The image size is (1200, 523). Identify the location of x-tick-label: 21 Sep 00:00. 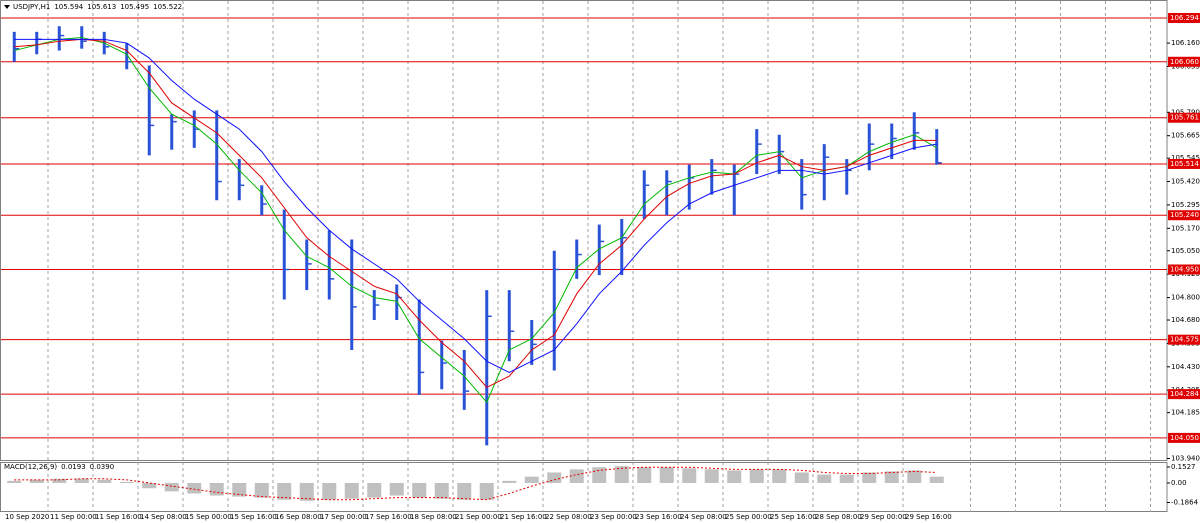
(478, 517).